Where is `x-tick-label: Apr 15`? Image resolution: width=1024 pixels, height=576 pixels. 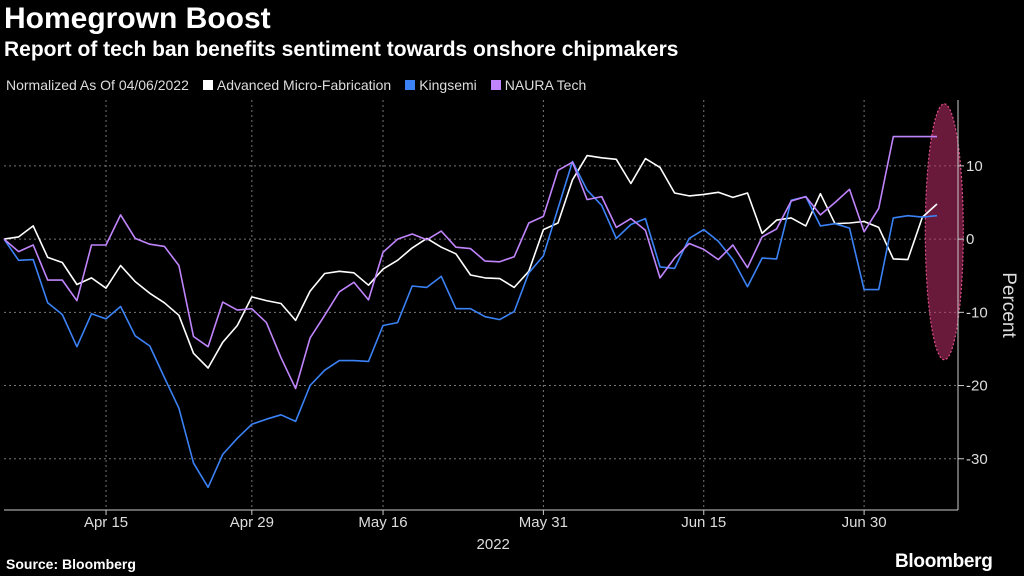 x-tick-label: Apr 15 is located at coordinates (106, 522).